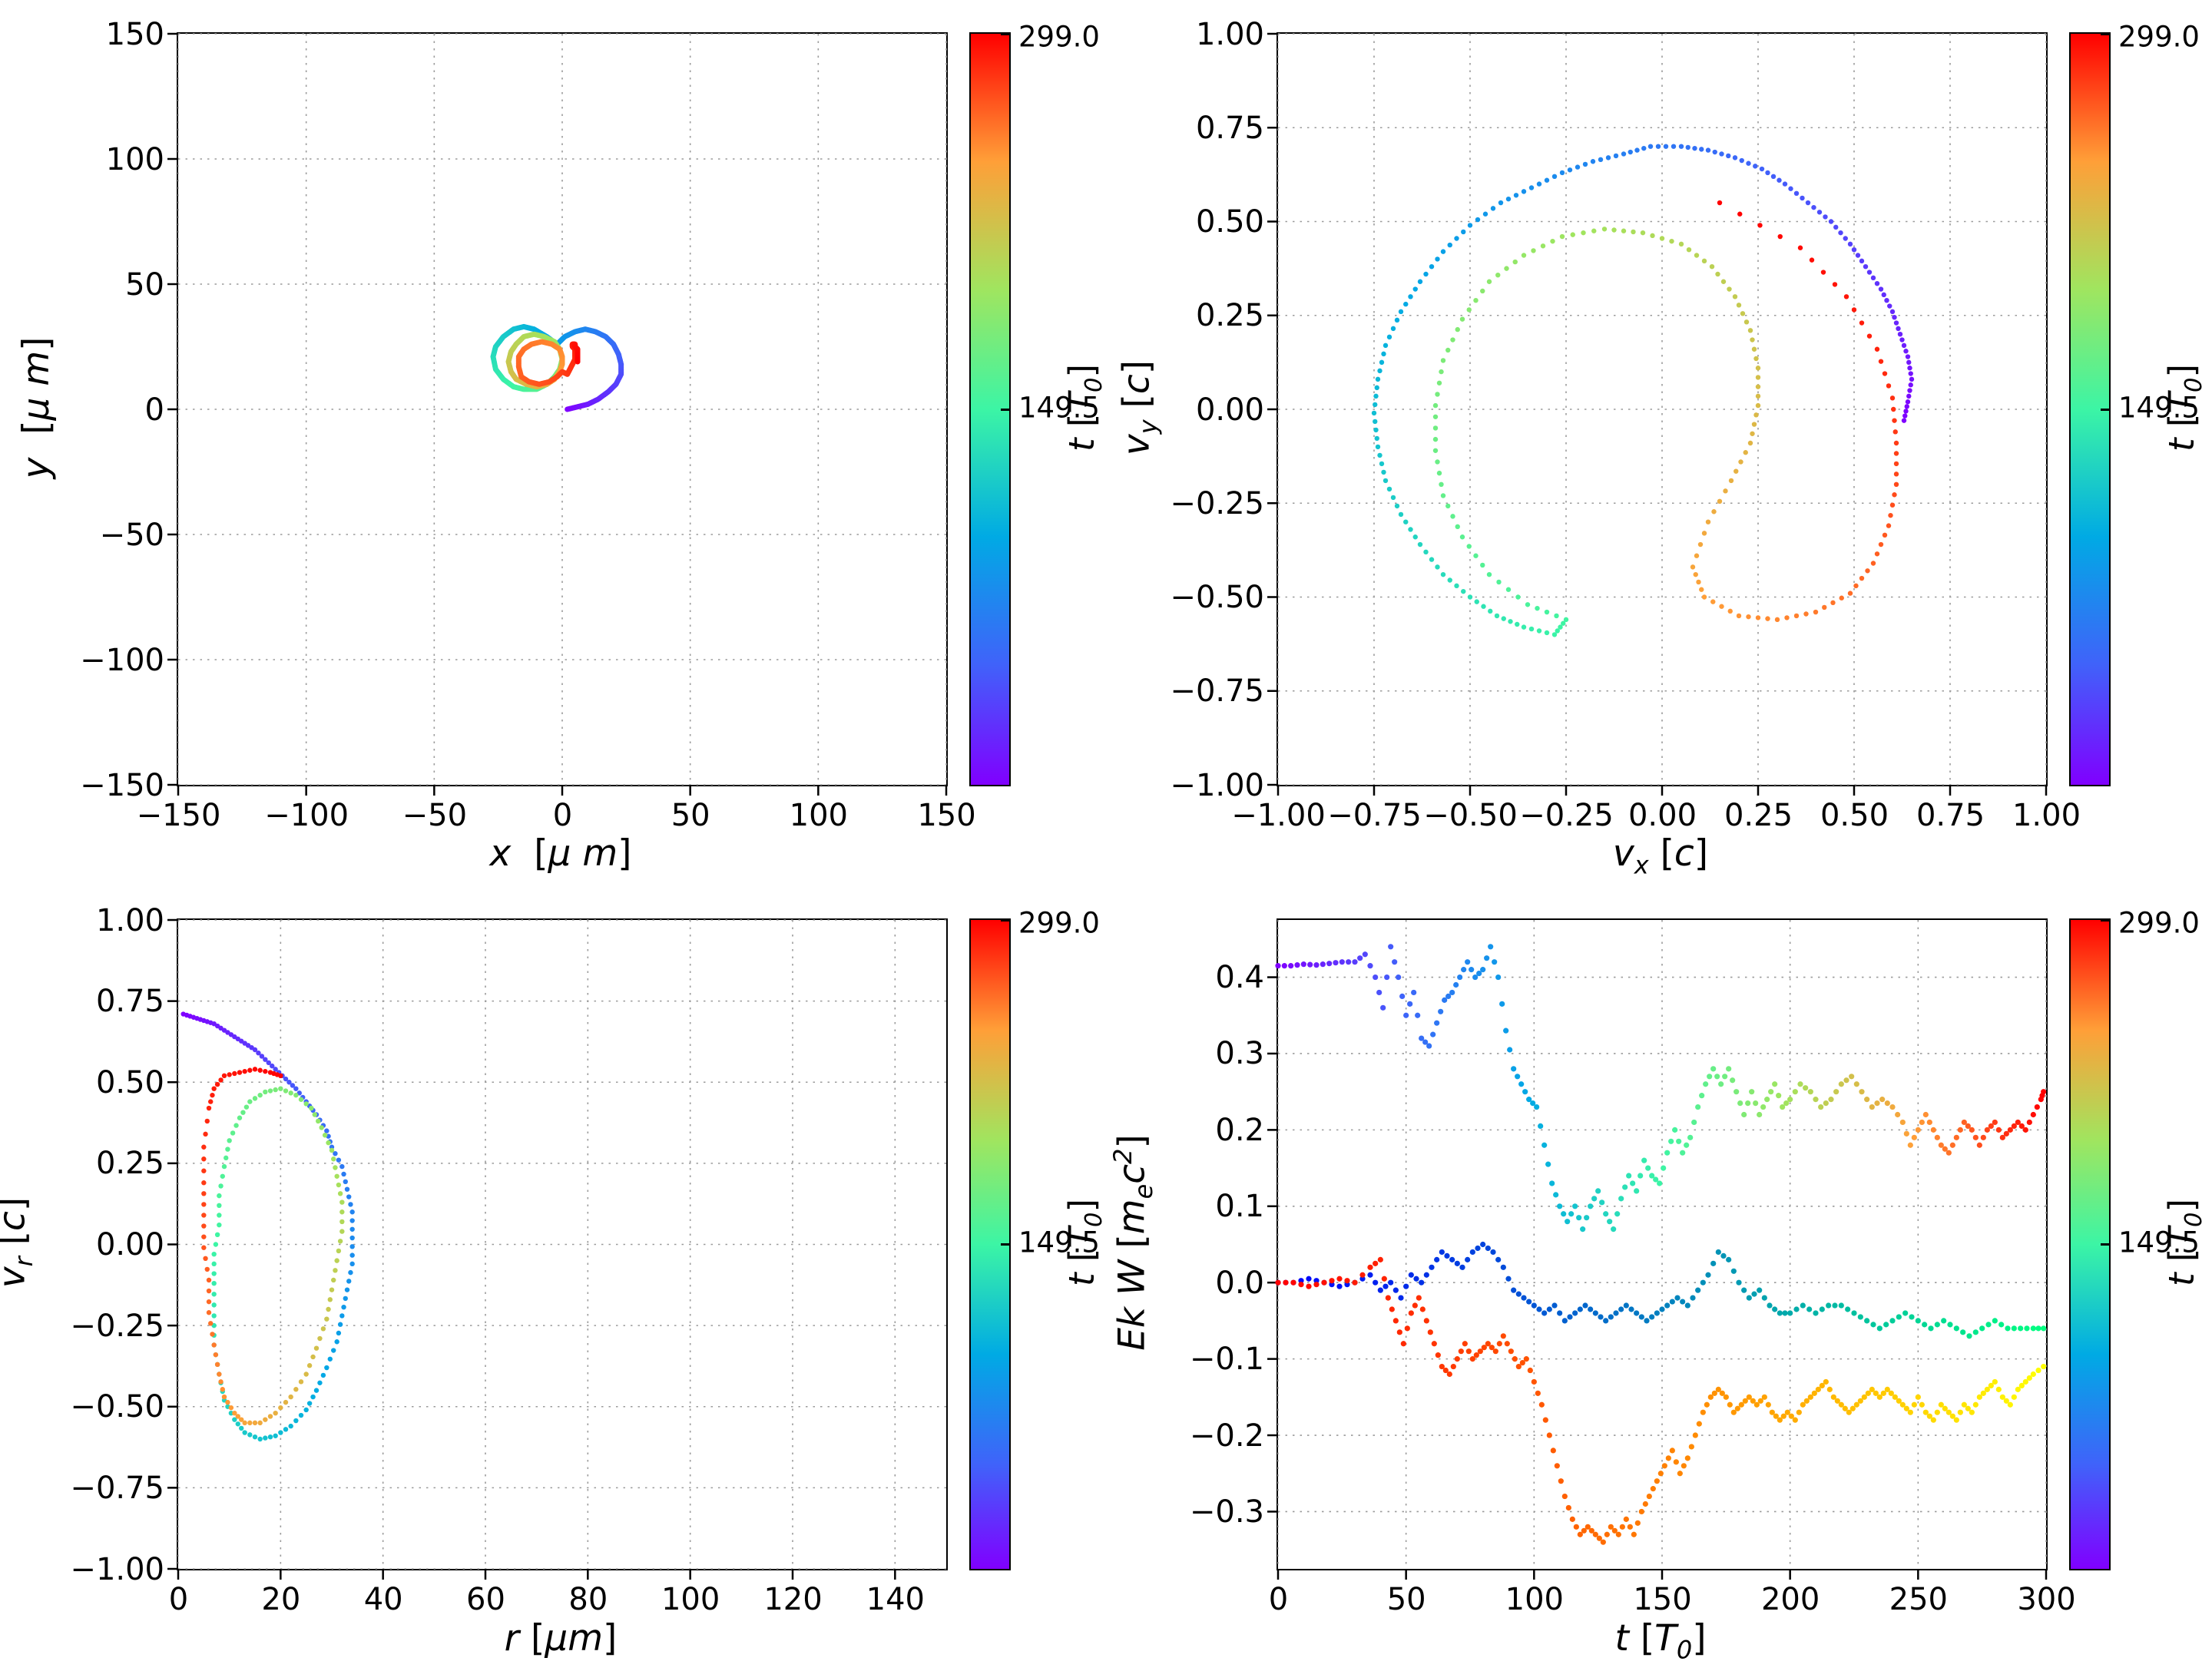  Describe the element at coordinates (117, 1488) in the screenshot. I see `y-tick-label: −0.75` at that location.